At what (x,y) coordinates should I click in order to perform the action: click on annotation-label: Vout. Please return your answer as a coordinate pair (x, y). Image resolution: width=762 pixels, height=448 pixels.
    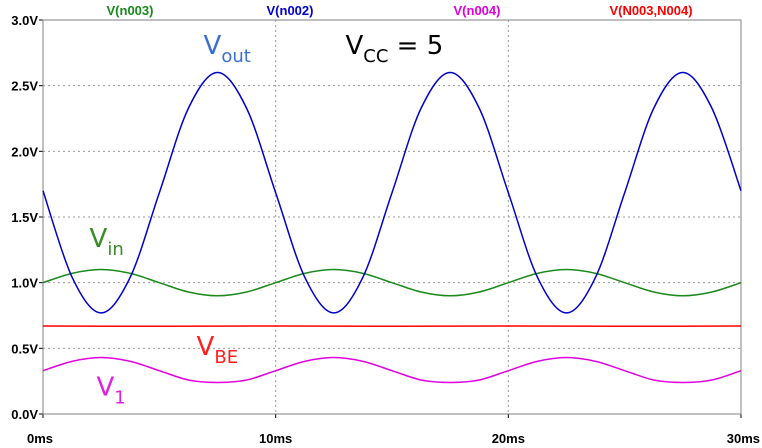
    Looking at the image, I should click on (227, 49).